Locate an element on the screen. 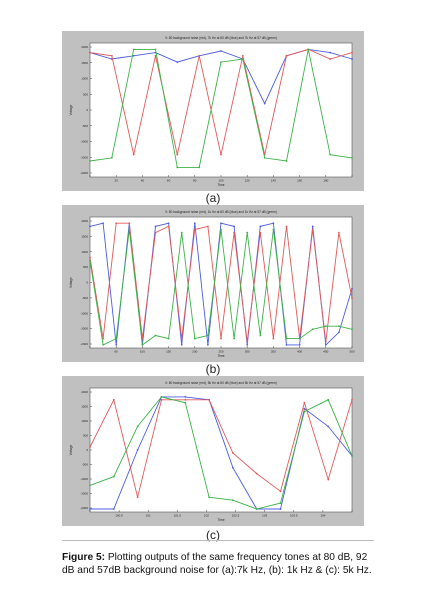 This screenshot has height=597, width=432. x-tick-label: 350 is located at coordinates (273, 352).